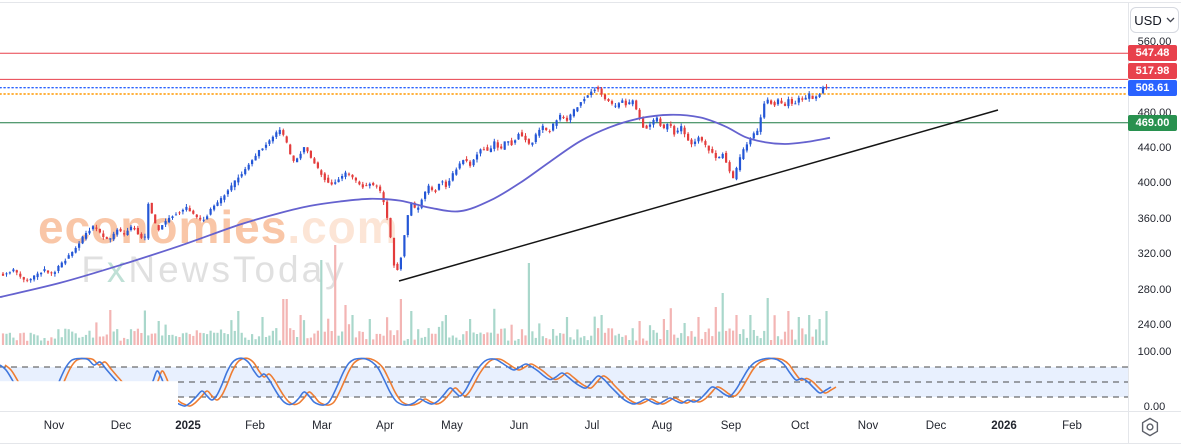 The width and height of the screenshot is (1181, 448). What do you see at coordinates (800, 426) in the screenshot?
I see `time-axis-label: Oct` at bounding box center [800, 426].